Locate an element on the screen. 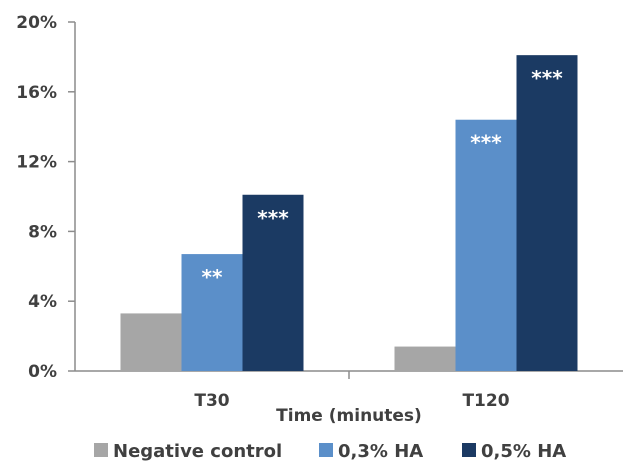  y-tick-label: 20% is located at coordinates (36, 23).